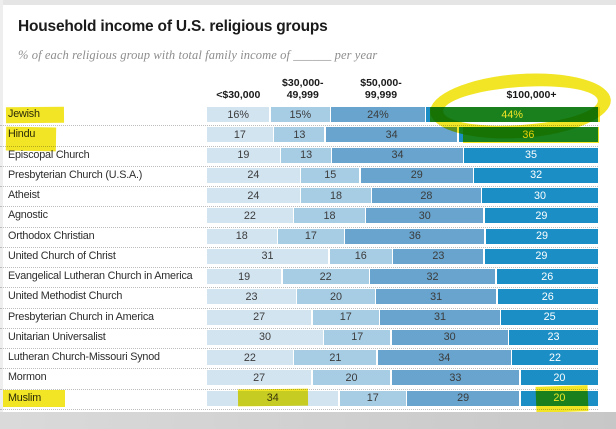 The height and width of the screenshot is (429, 616). What do you see at coordinates (381, 89) in the screenshot?
I see `column-header: $50,000- 99,999` at bounding box center [381, 89].